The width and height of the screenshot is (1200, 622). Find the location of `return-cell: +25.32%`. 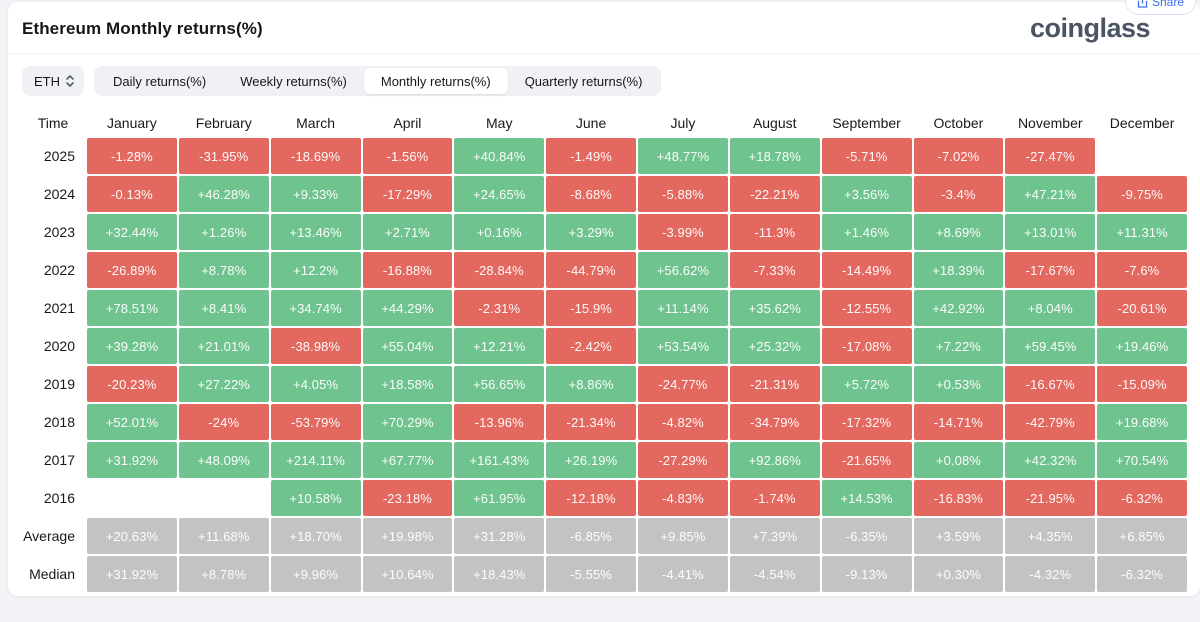

return-cell: +25.32% is located at coordinates (774, 346).